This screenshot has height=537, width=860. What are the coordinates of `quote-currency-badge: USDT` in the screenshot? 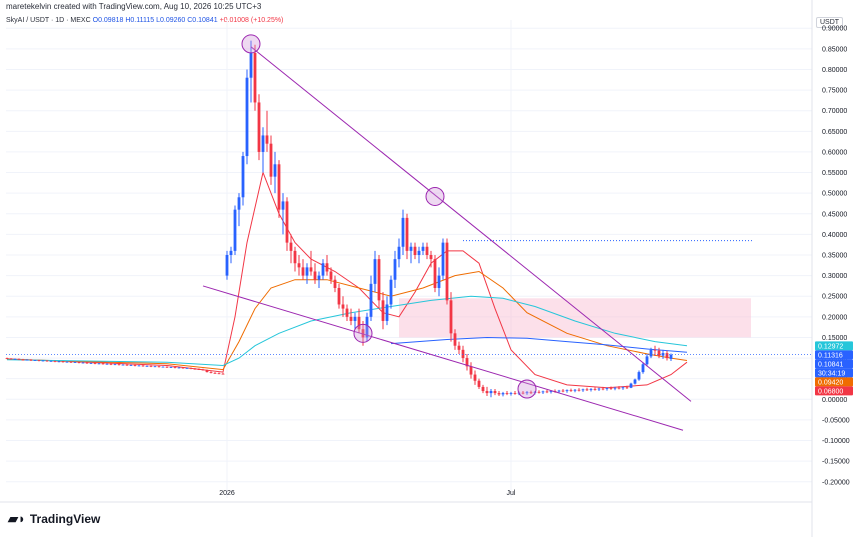 It's located at (830, 22).